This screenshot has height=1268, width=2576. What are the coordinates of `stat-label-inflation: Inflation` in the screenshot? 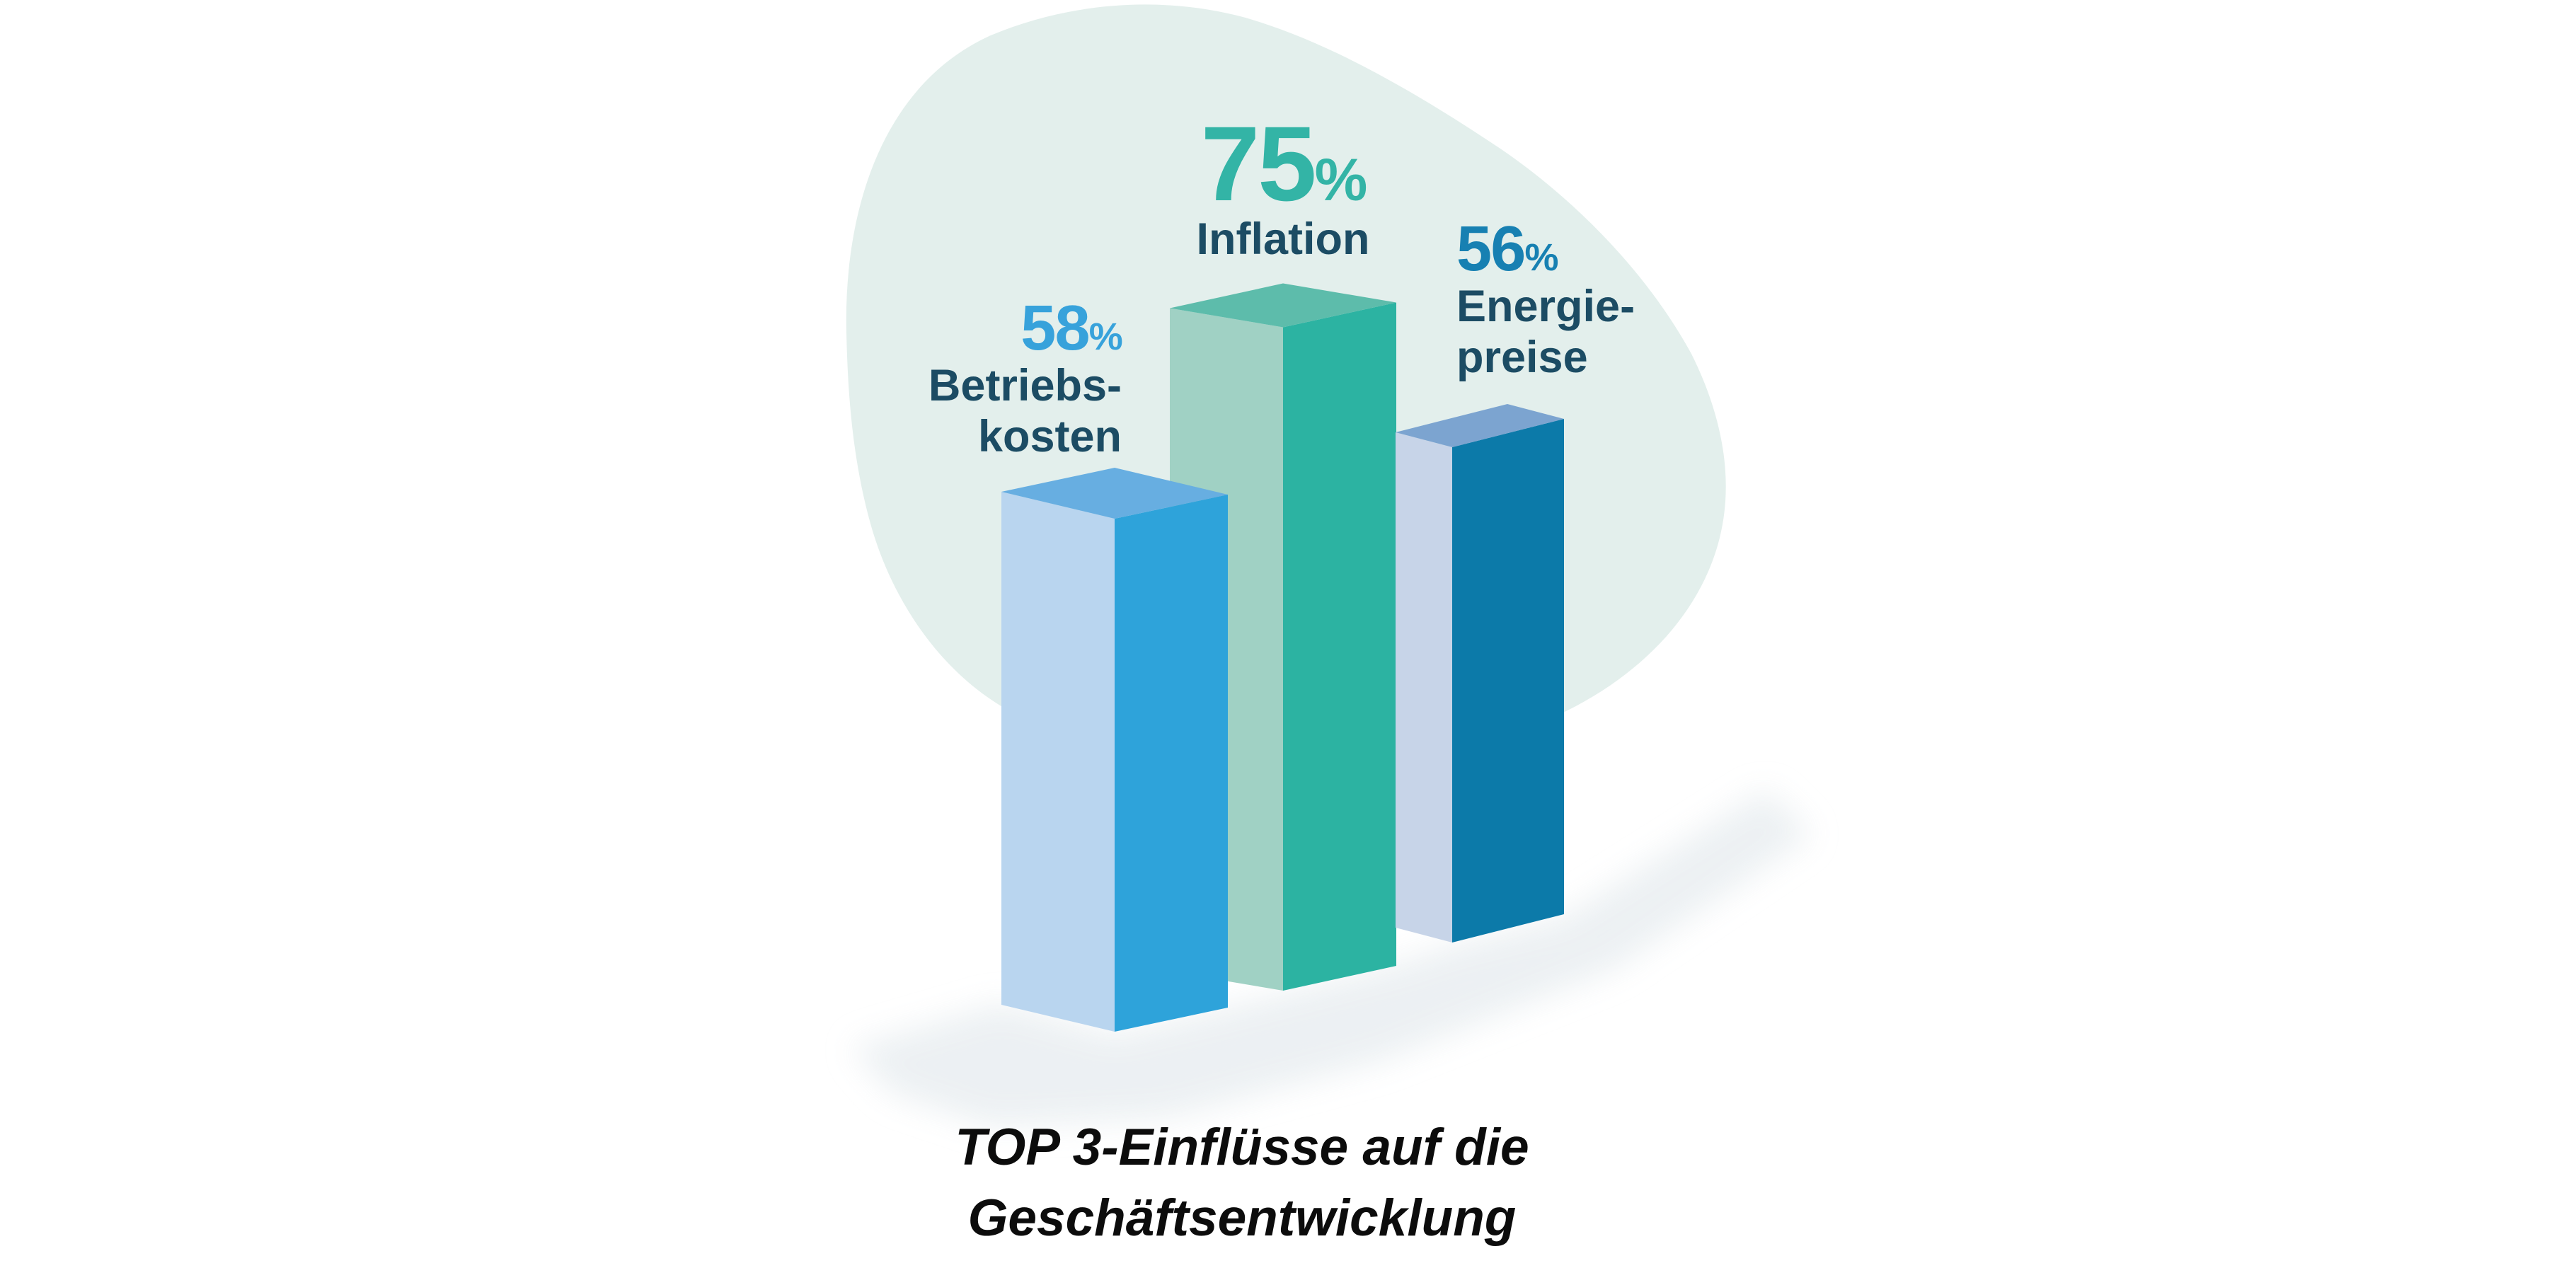 It's located at (1284, 239).